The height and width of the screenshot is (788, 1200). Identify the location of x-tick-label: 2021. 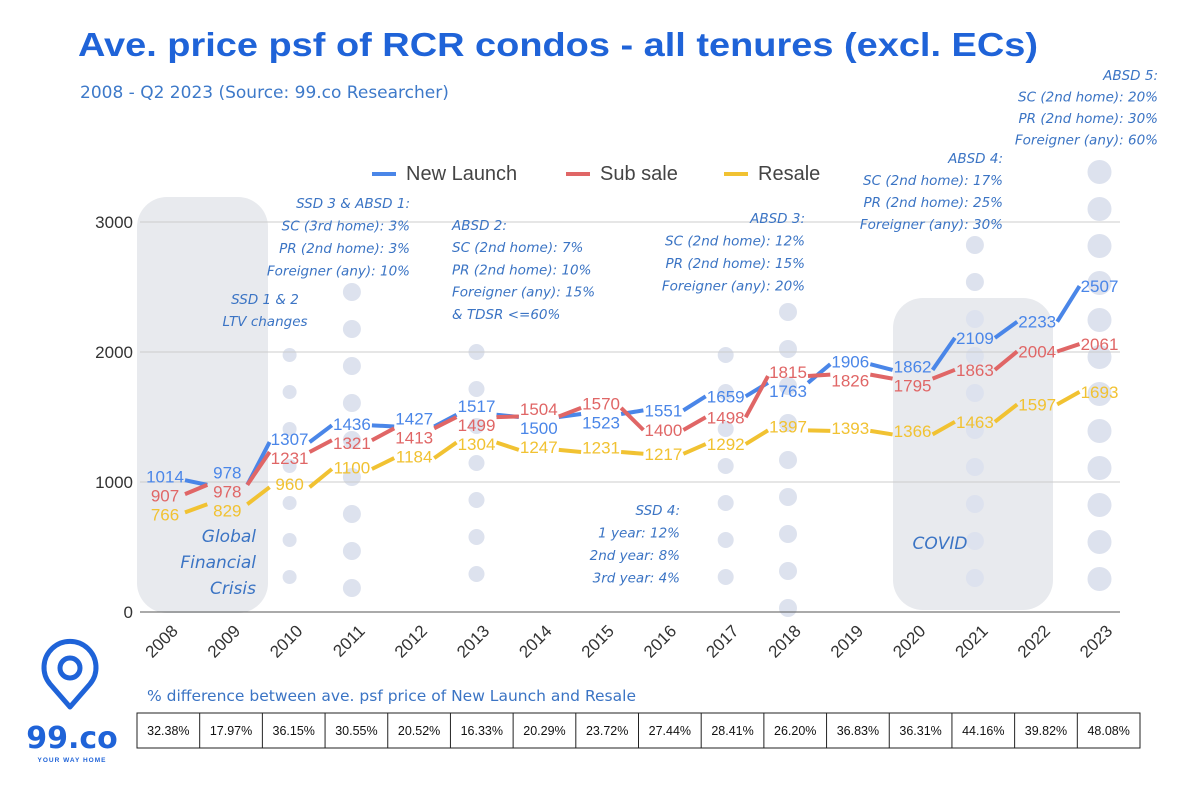
(972, 641).